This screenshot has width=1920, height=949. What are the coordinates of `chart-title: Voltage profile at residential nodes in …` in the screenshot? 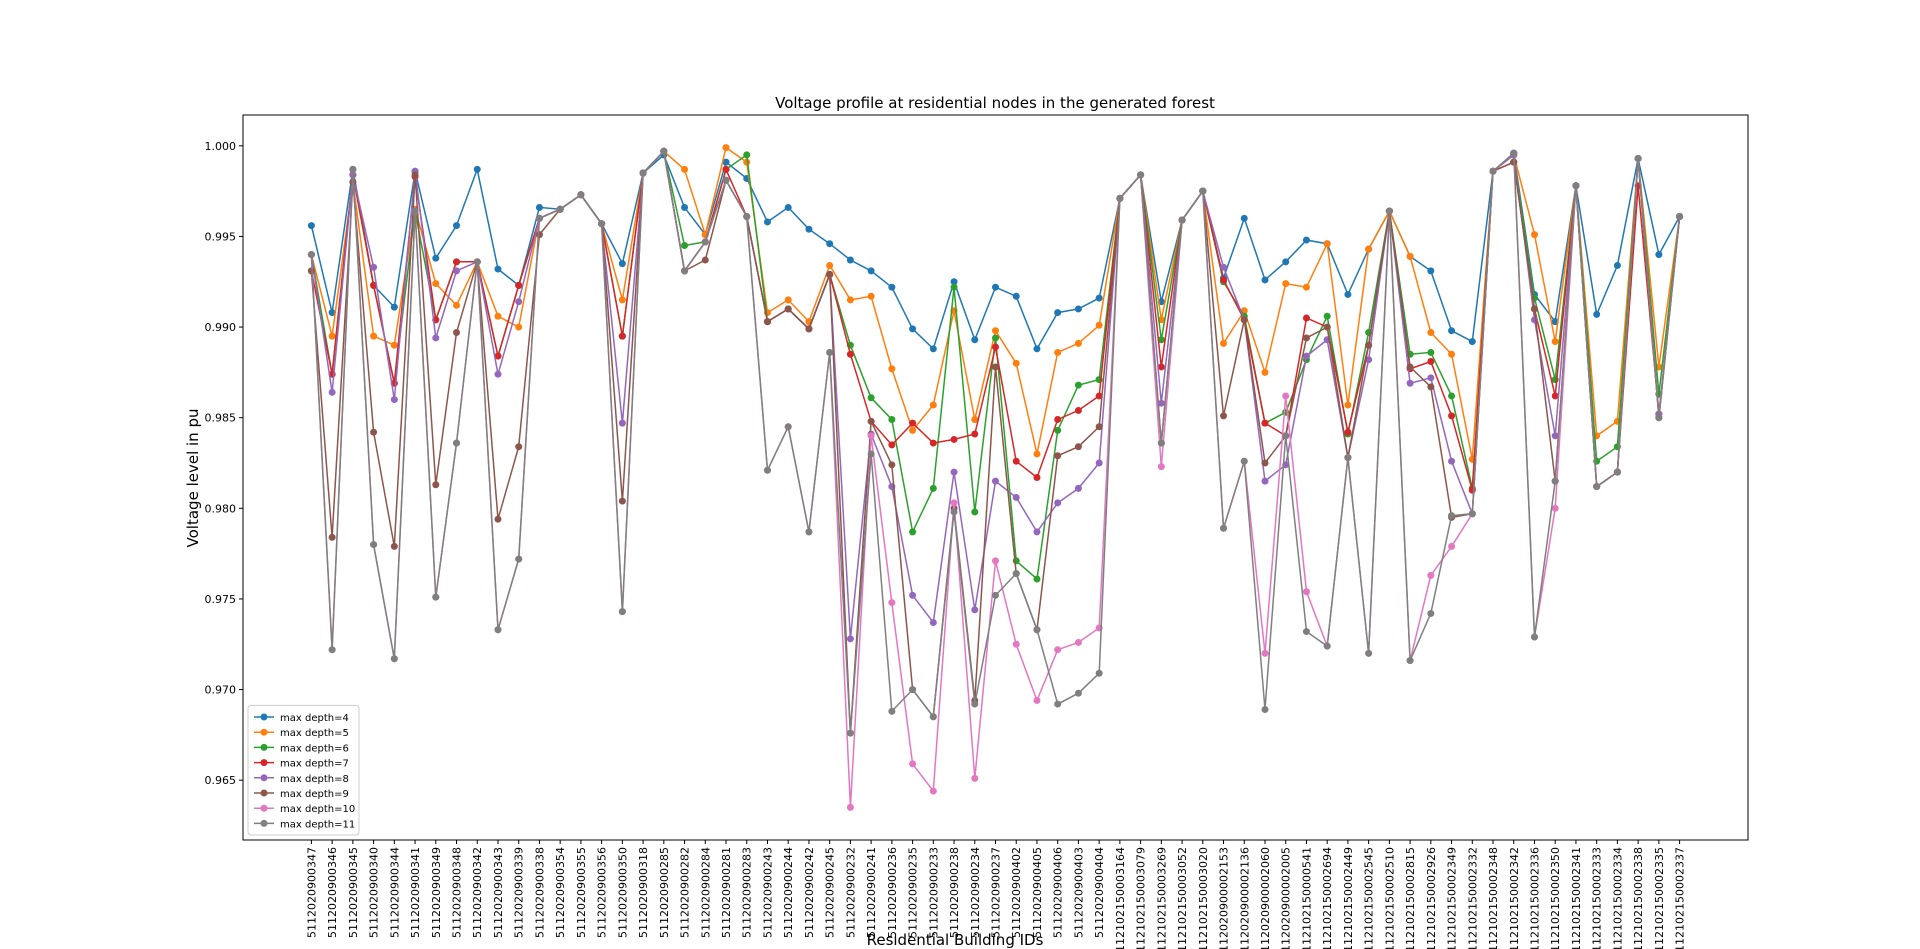 It's located at (995, 103).